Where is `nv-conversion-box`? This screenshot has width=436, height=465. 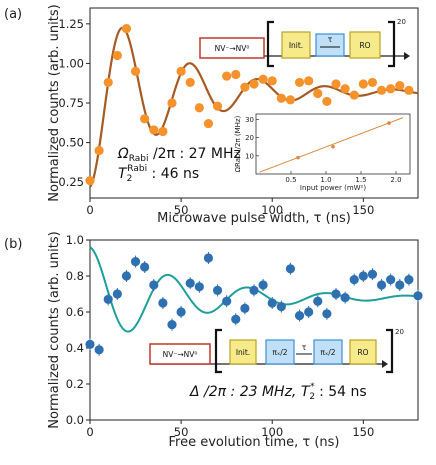
nv-conversion-box is located at coordinates (180, 354).